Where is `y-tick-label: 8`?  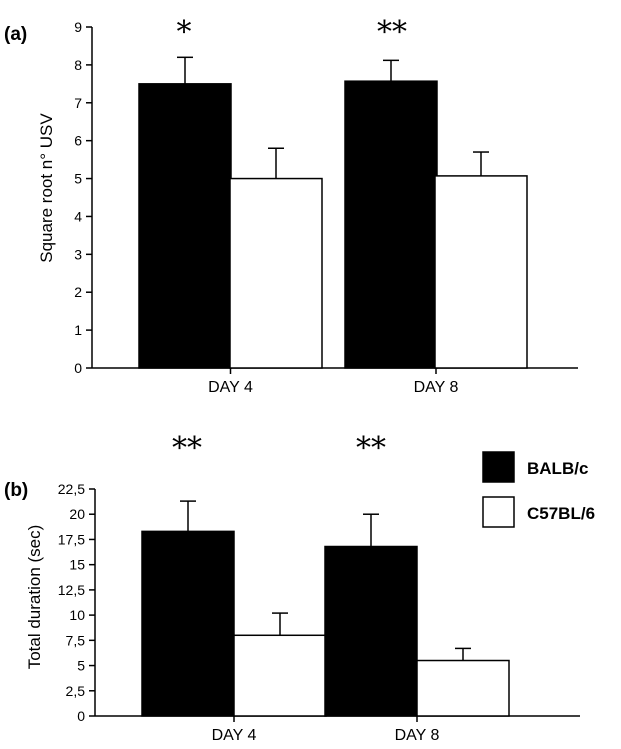
y-tick-label: 8 is located at coordinates (78, 65).